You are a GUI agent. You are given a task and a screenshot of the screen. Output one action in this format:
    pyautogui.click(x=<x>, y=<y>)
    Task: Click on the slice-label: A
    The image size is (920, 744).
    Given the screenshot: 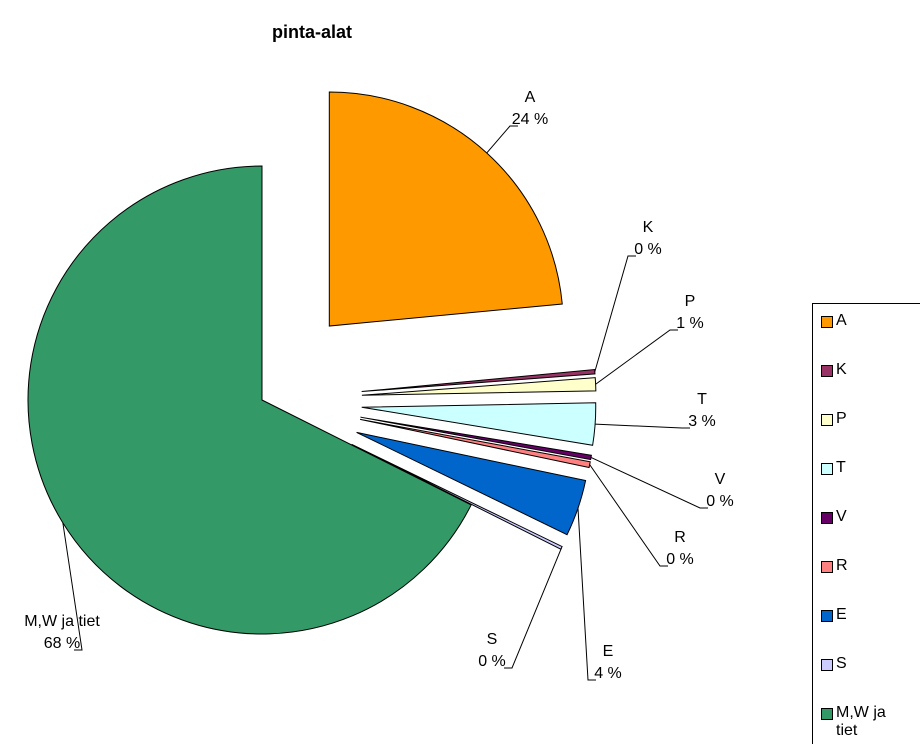 What is the action you would take?
    pyautogui.click(x=530, y=97)
    